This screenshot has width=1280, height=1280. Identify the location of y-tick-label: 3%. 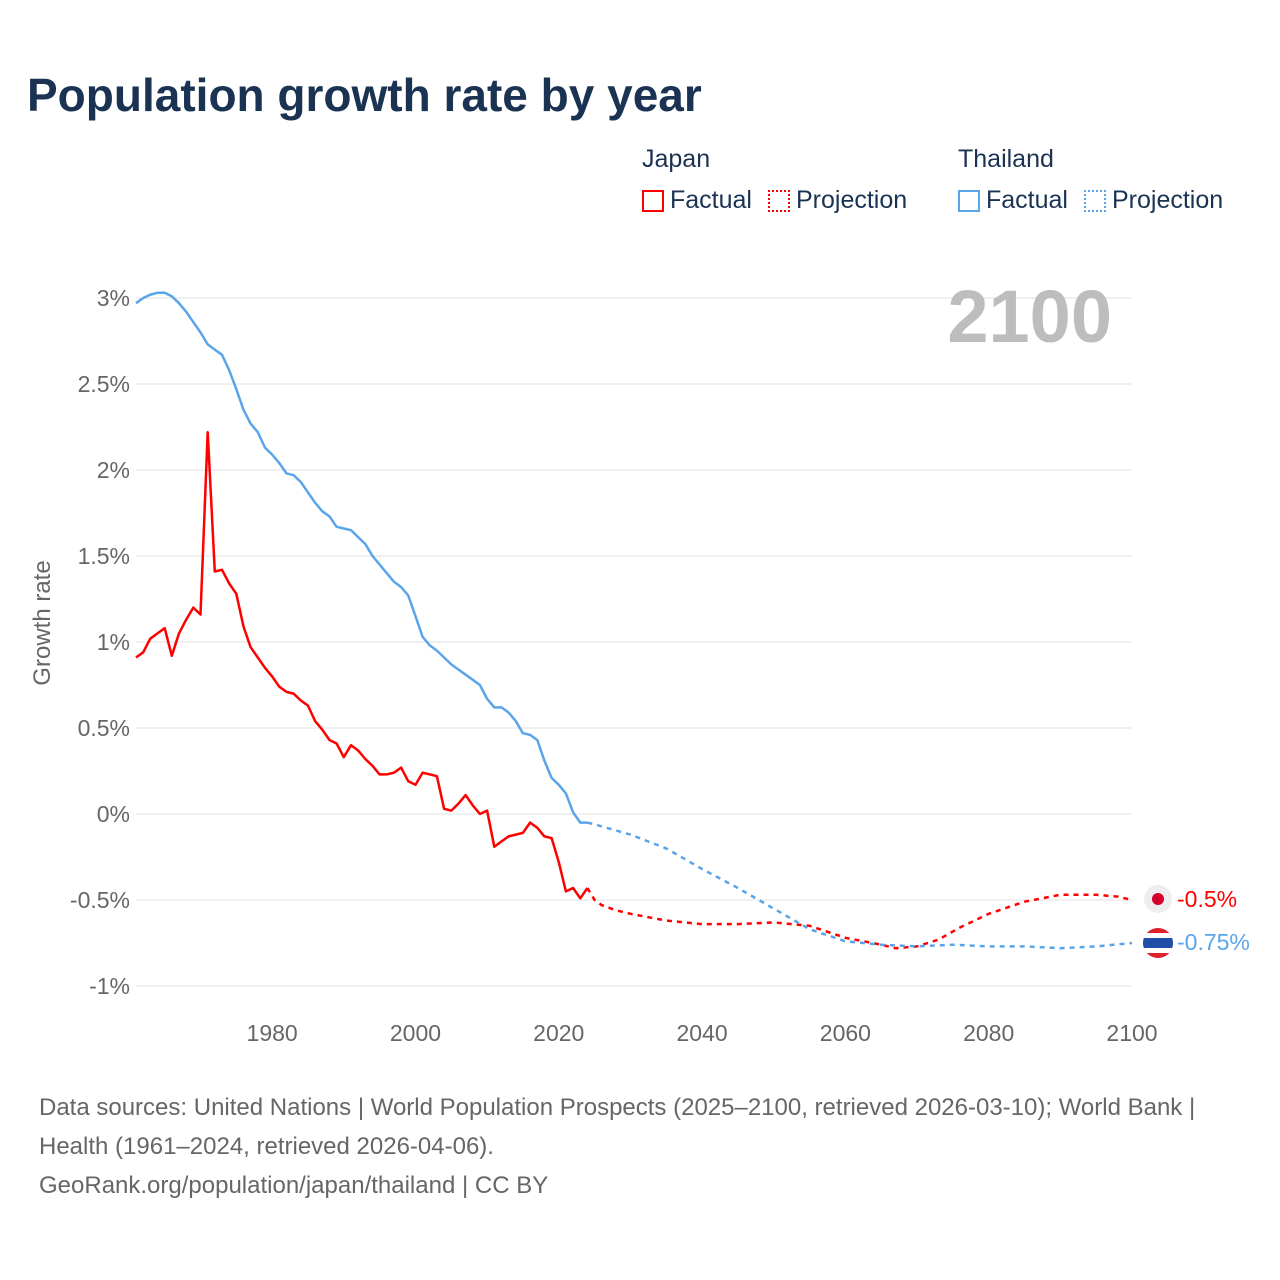
(113, 298).